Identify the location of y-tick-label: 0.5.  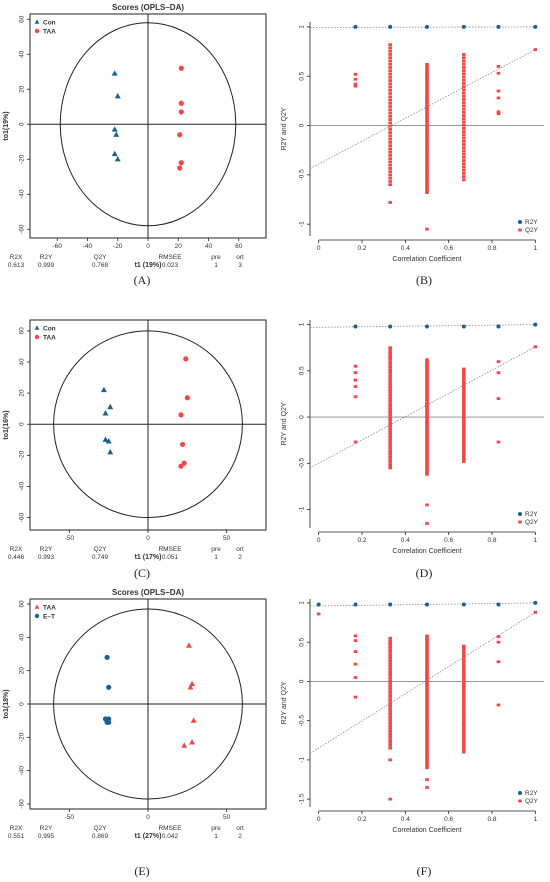
(302, 370).